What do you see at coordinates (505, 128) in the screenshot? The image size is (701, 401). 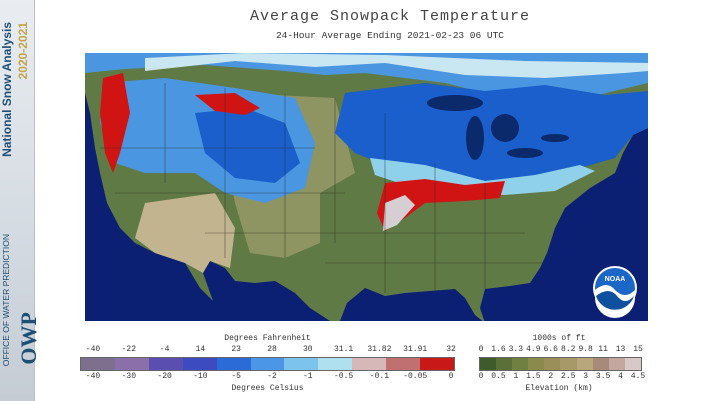 I see `lake-huron` at bounding box center [505, 128].